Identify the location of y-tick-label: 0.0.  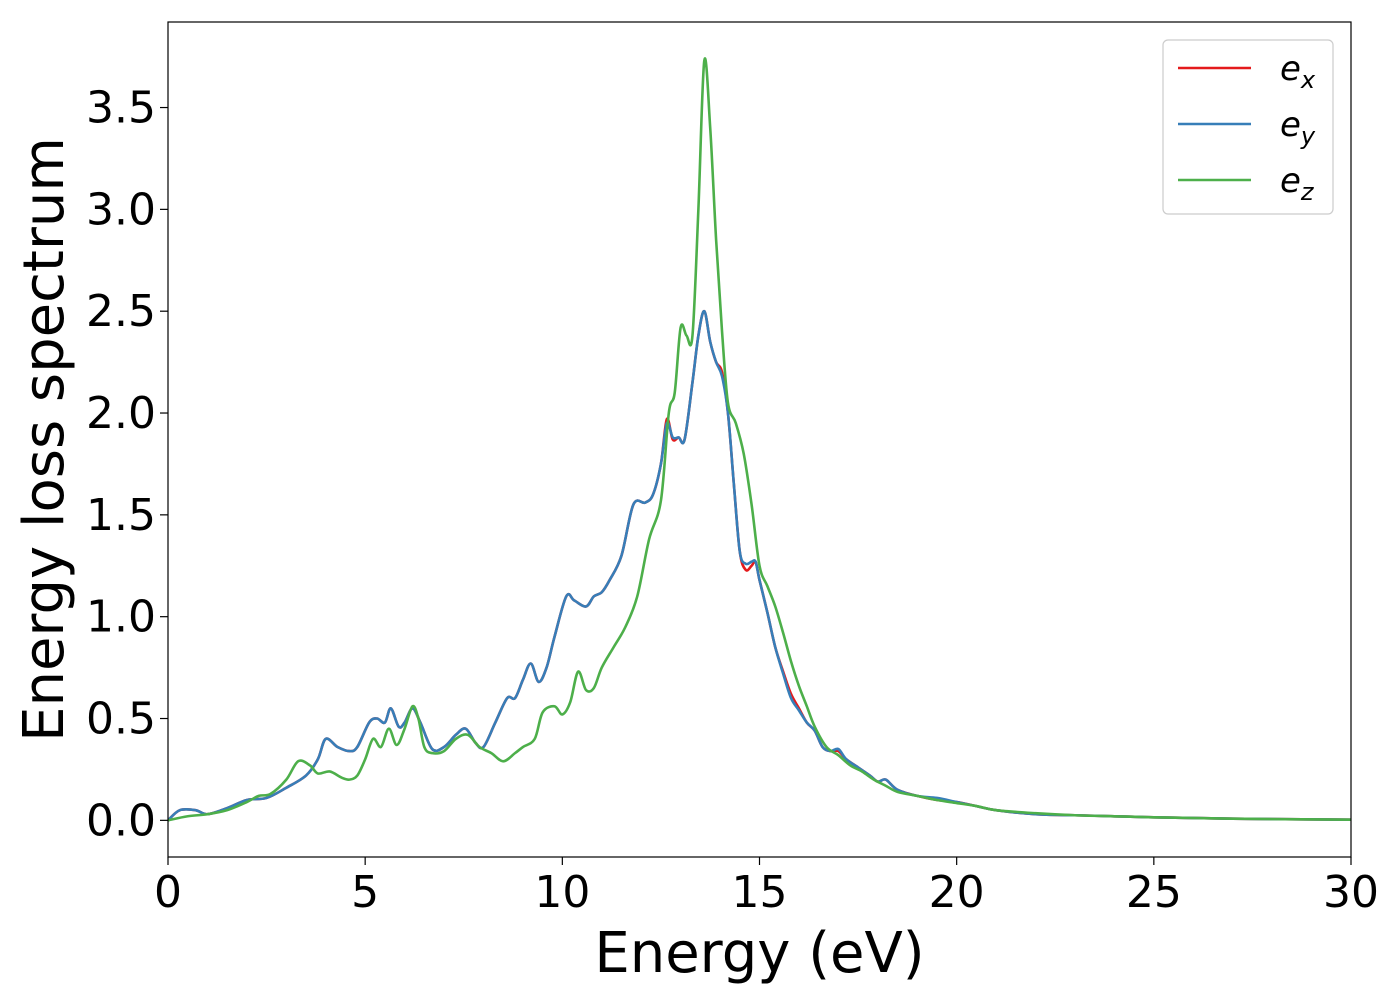
(121, 820).